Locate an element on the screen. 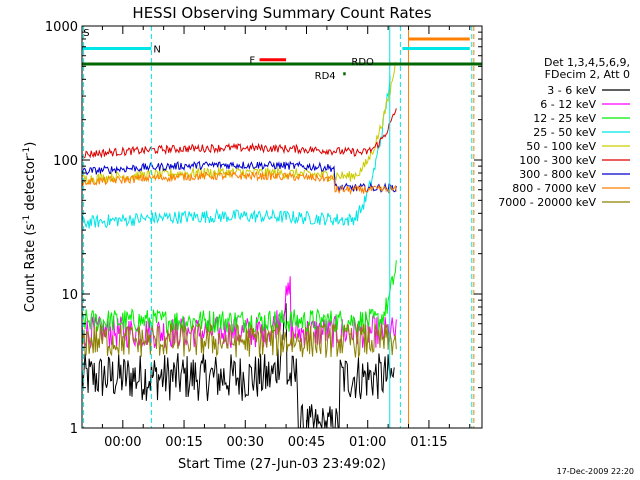  y-tick-label: 1000 is located at coordinates (61, 27).